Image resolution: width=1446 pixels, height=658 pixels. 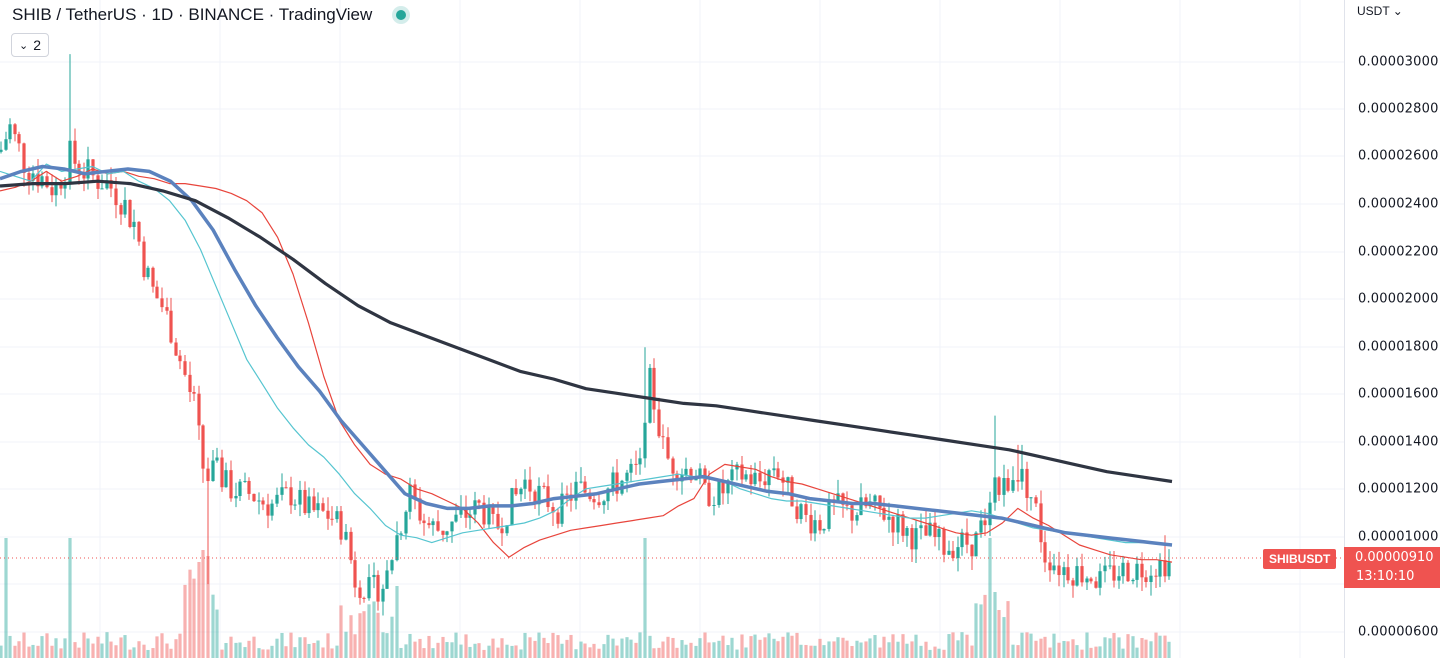 What do you see at coordinates (1300, 559) in the screenshot?
I see `symbol-price-label: SHIBUSDT` at bounding box center [1300, 559].